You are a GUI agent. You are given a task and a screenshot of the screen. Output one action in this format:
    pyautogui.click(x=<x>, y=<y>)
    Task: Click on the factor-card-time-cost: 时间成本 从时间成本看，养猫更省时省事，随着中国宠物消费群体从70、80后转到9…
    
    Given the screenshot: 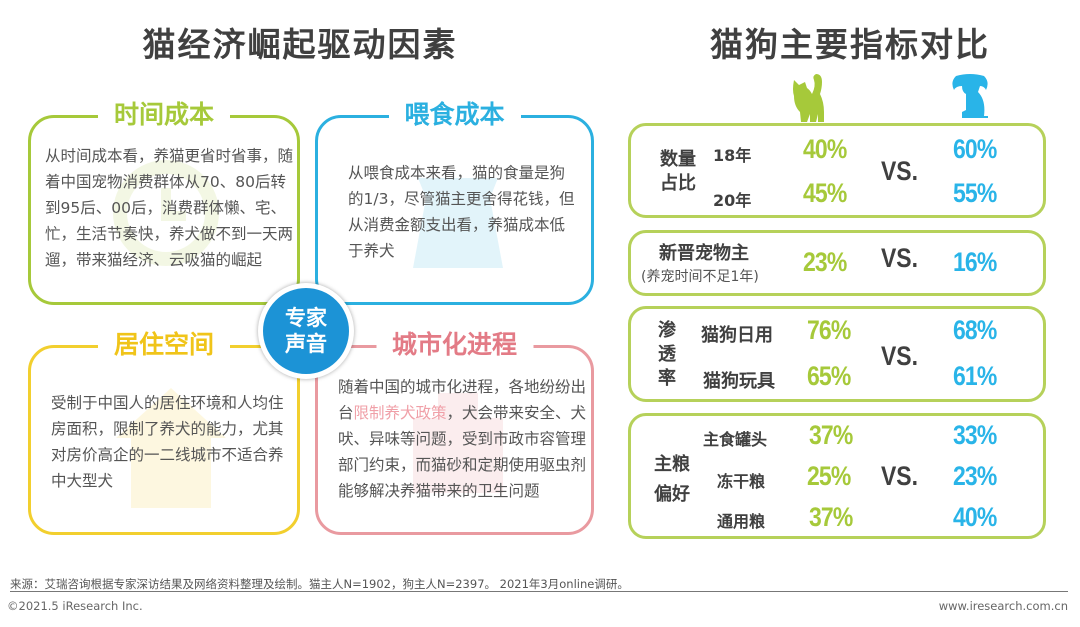 What is the action you would take?
    pyautogui.click(x=164, y=201)
    